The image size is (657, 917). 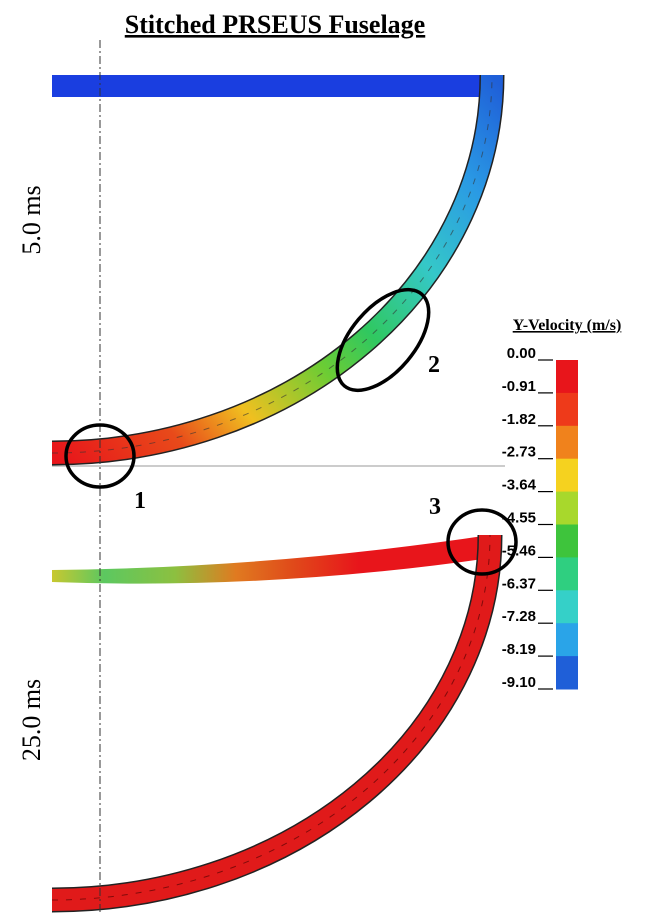 What do you see at coordinates (519, 485) in the screenshot?
I see `legend-label: -3.64` at bounding box center [519, 485].